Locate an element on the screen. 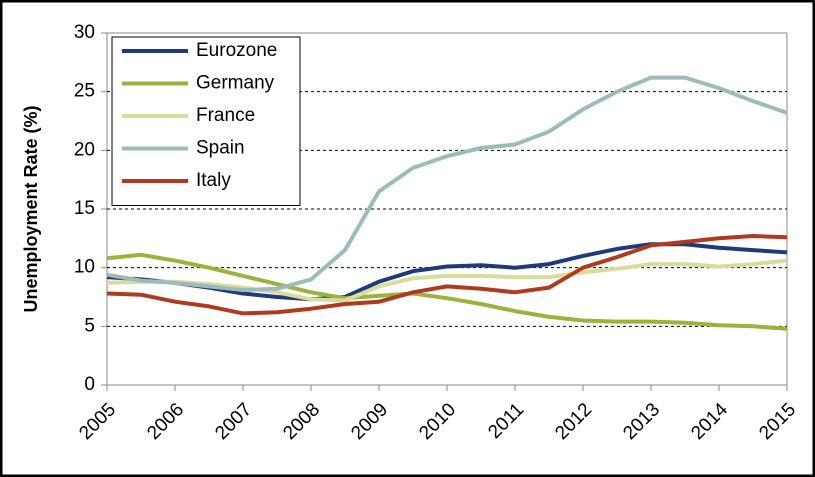 The image size is (815, 477). legend-box is located at coordinates (206, 121).